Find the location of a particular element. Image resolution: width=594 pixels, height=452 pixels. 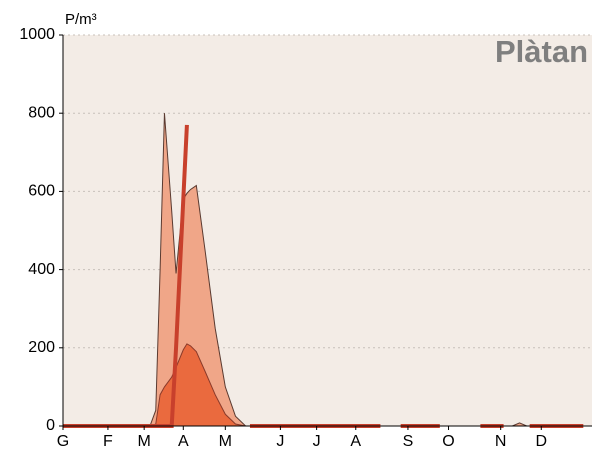

y-tick-label: 800 is located at coordinates (41, 112).